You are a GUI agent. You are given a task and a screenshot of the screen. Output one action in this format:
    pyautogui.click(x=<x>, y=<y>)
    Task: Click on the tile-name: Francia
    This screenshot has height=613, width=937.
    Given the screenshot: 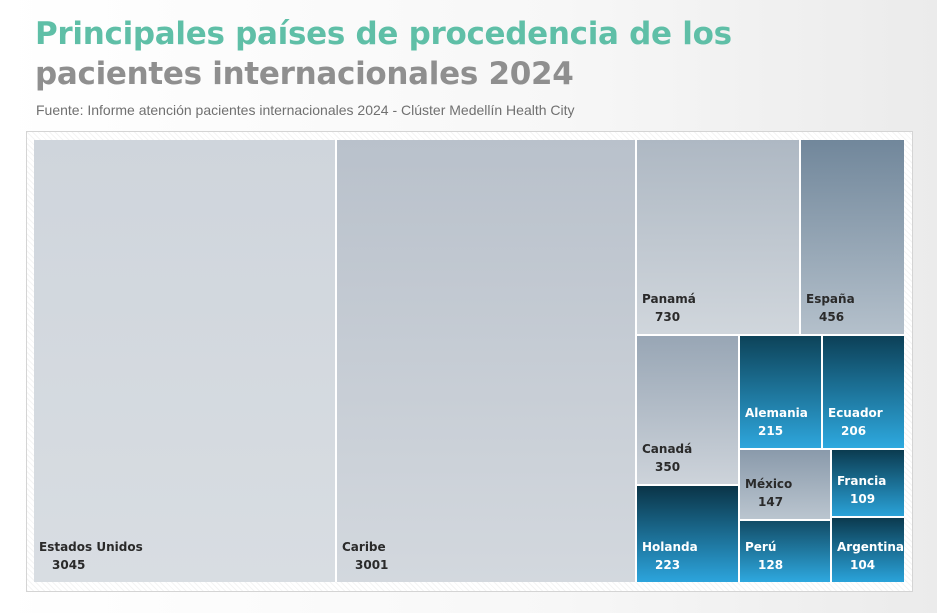 What is the action you would take?
    pyautogui.click(x=862, y=481)
    